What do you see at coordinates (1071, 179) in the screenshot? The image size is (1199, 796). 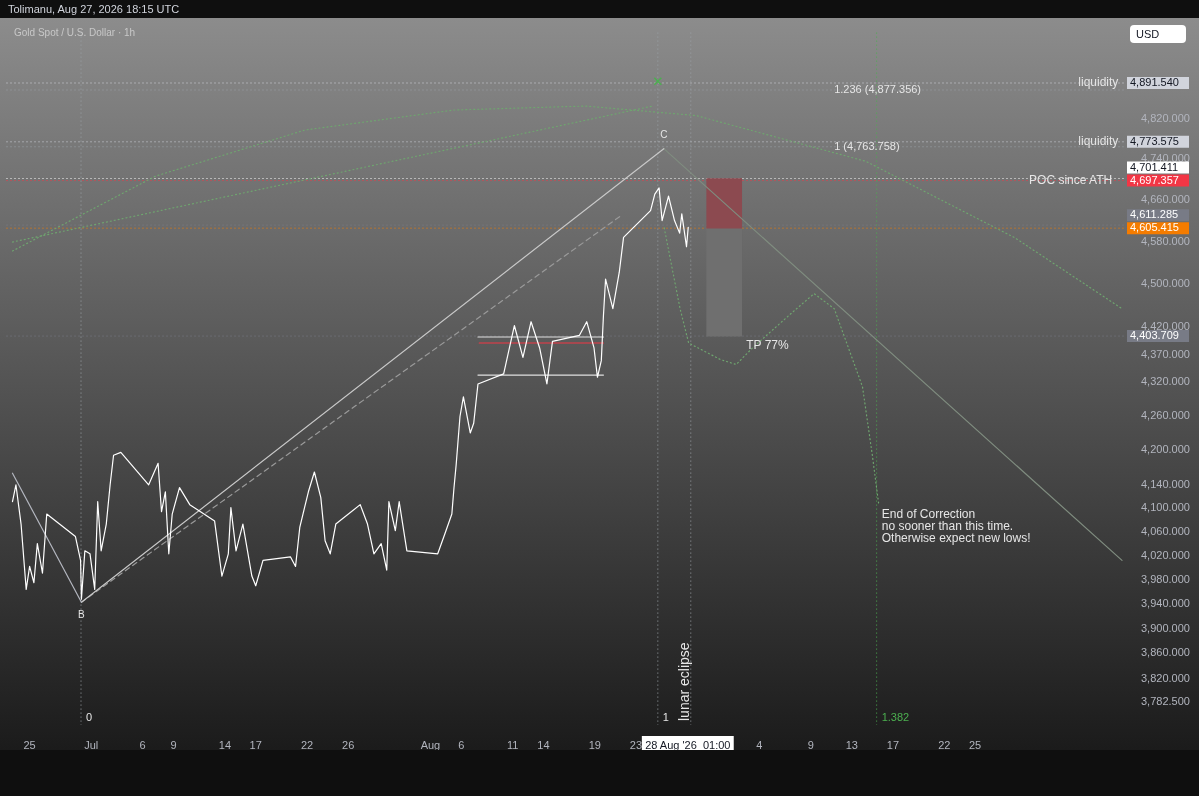 I see `annotation: POC since ATH` at bounding box center [1071, 179].